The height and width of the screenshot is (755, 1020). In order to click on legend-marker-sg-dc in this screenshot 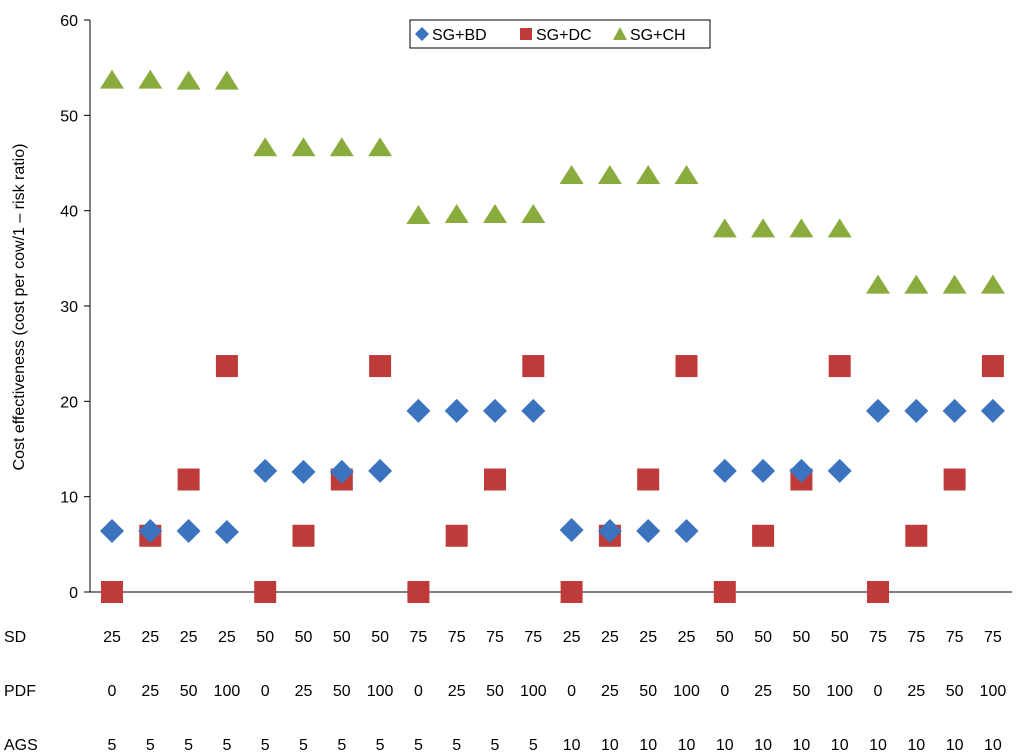, I will do `click(526, 34)`.